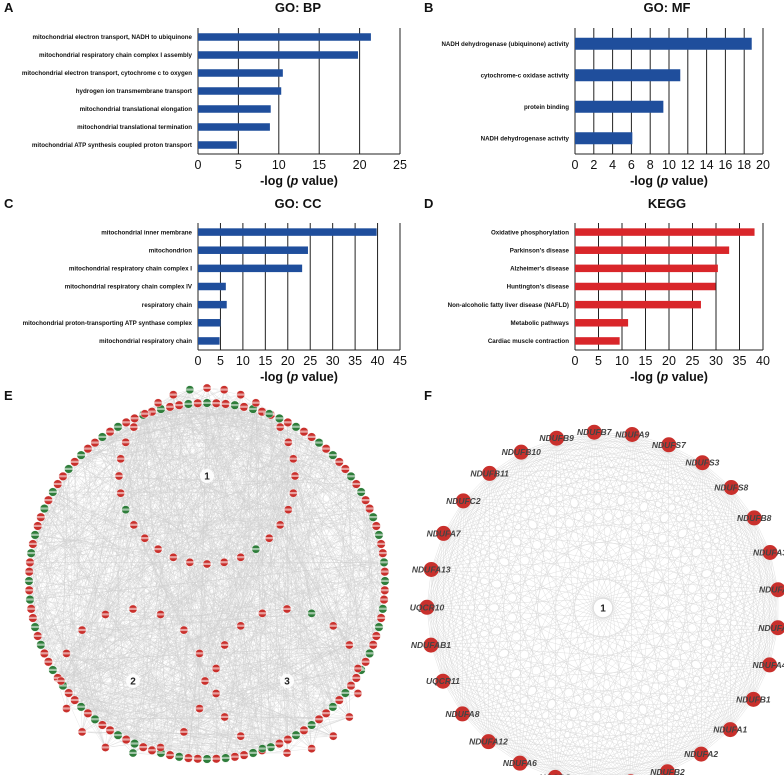 The width and height of the screenshot is (784, 775). What do you see at coordinates (539, 269) in the screenshot?
I see `category-label: Alzheimer's disease` at bounding box center [539, 269].